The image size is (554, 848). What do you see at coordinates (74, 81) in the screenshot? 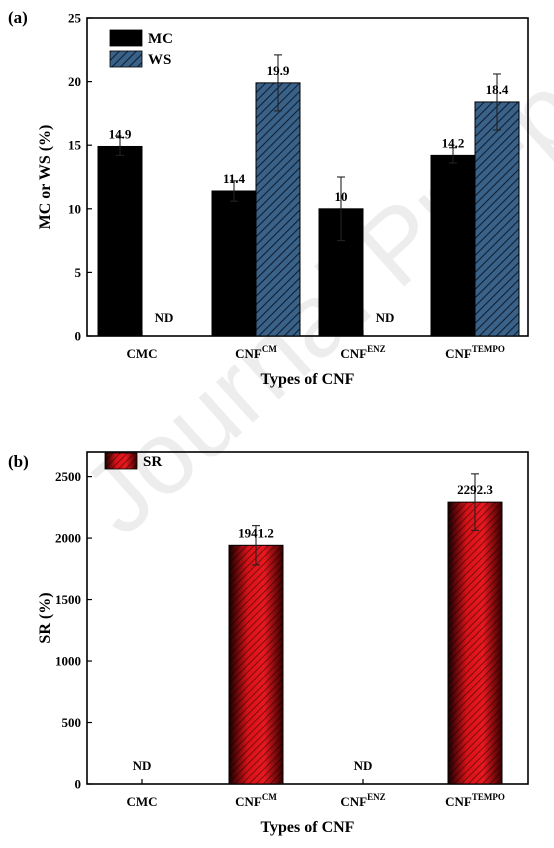
I see `panel-a-y-tick-label: 20` at bounding box center [74, 81].